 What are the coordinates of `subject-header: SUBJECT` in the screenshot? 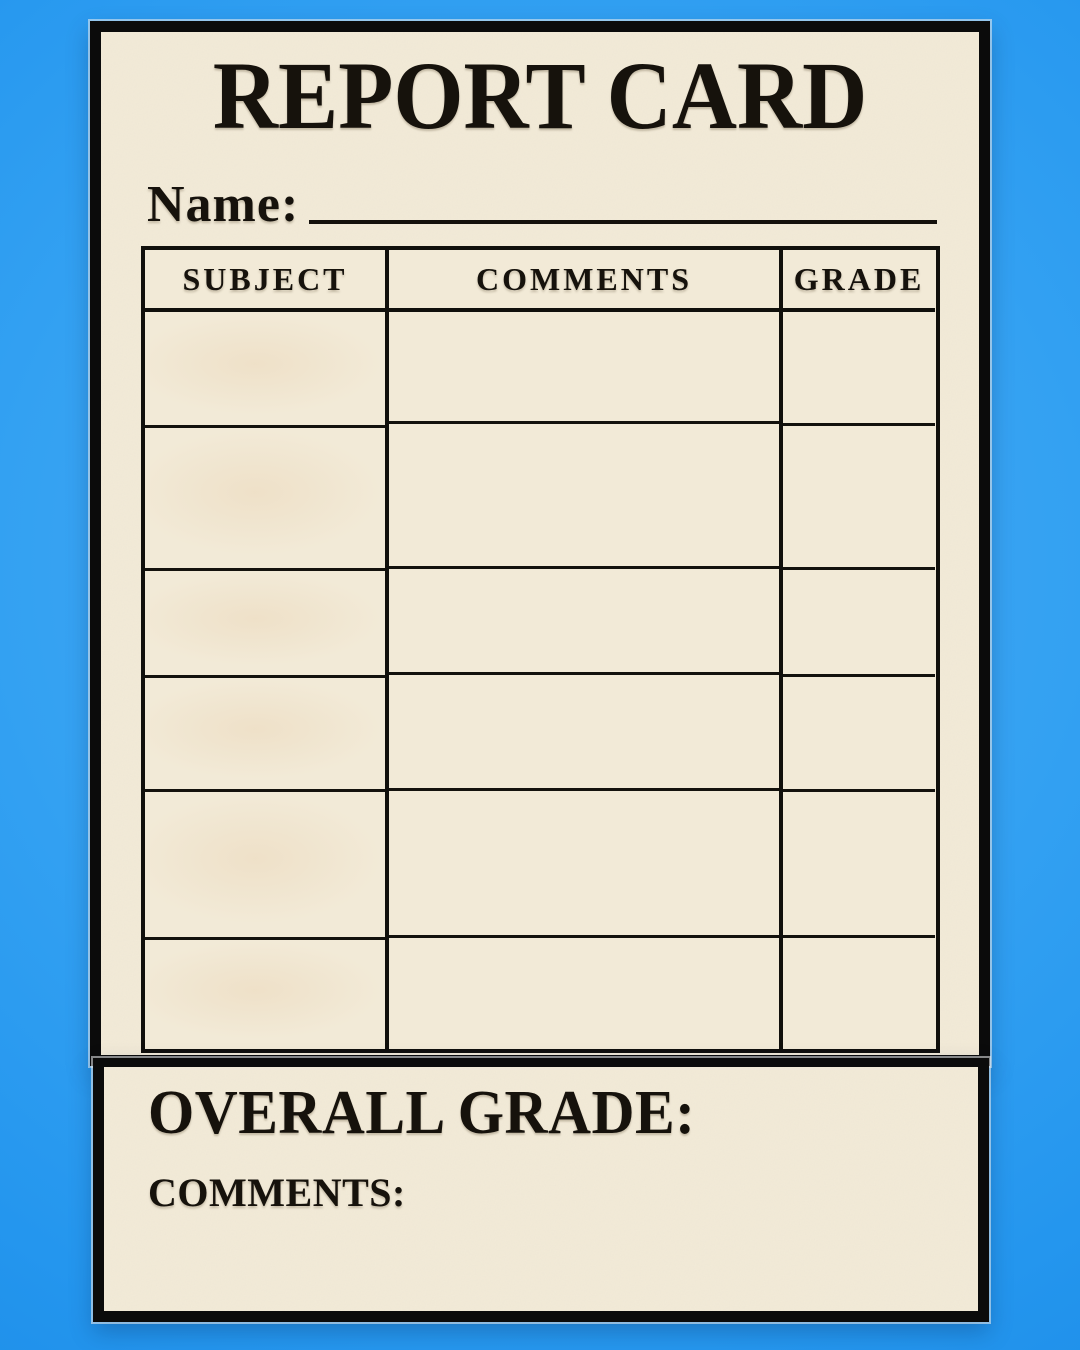 It's located at (265, 281).